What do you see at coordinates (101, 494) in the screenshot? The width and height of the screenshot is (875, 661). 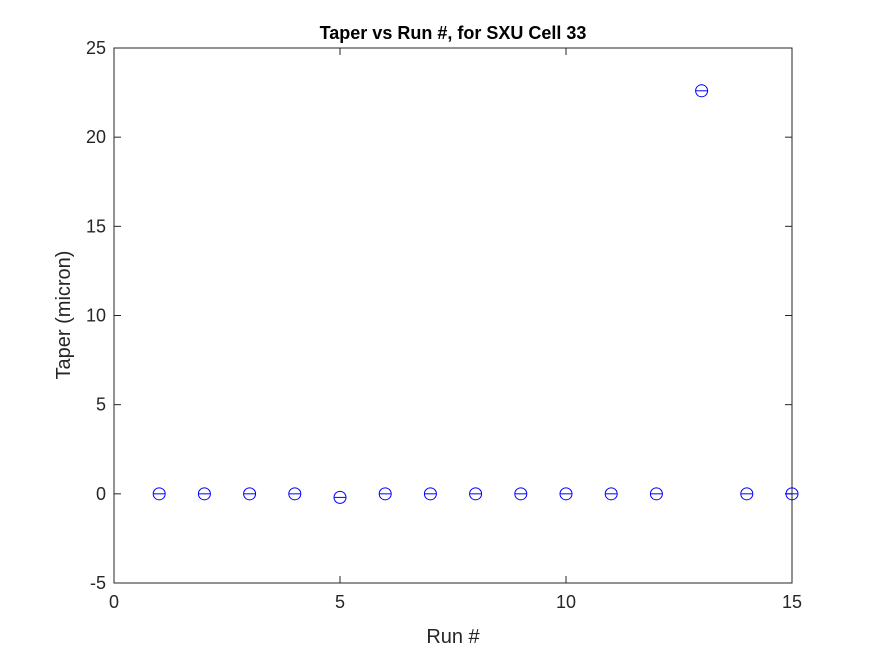 I see `y-tick-label: 0` at bounding box center [101, 494].